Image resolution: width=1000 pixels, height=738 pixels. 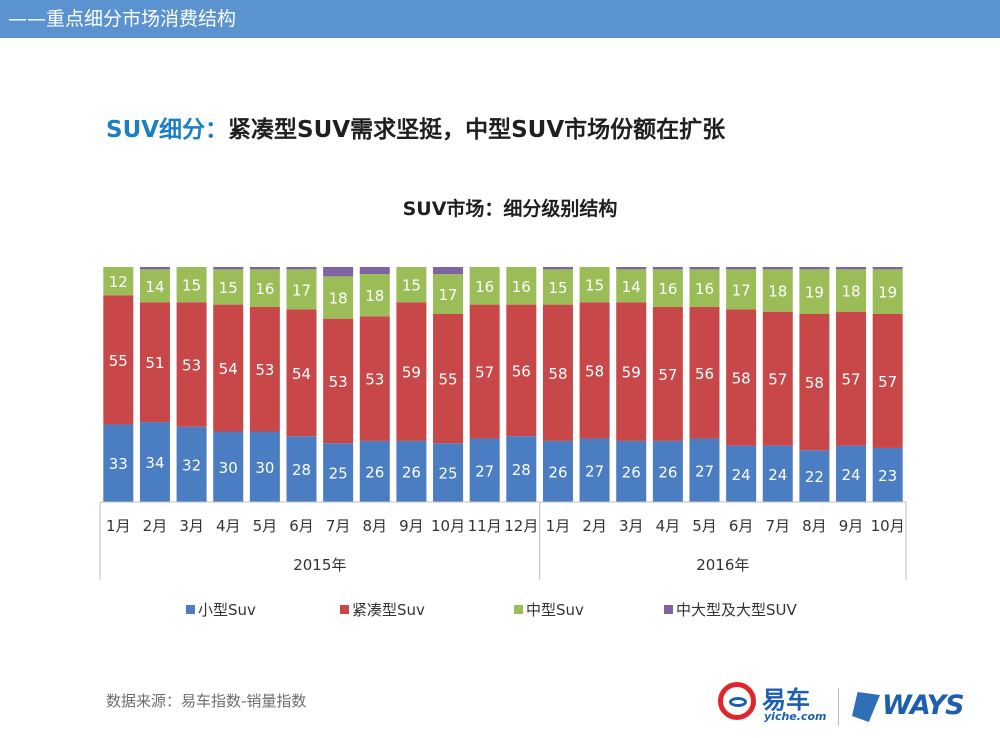 I want to click on data-label: 16, so click(x=521, y=287).